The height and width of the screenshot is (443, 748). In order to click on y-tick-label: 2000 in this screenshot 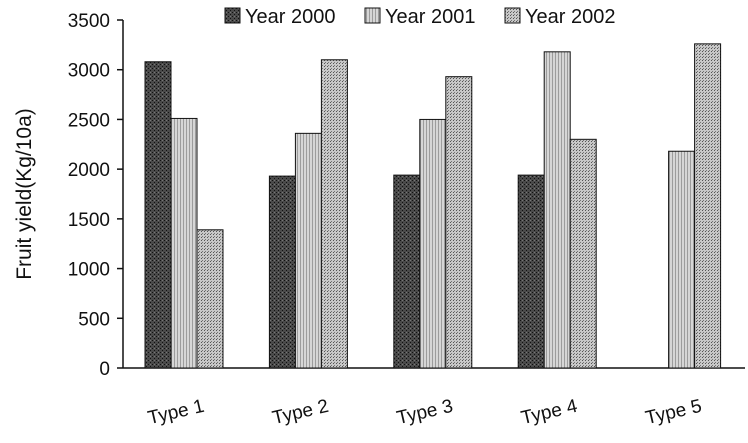, I will do `click(89, 170)`.